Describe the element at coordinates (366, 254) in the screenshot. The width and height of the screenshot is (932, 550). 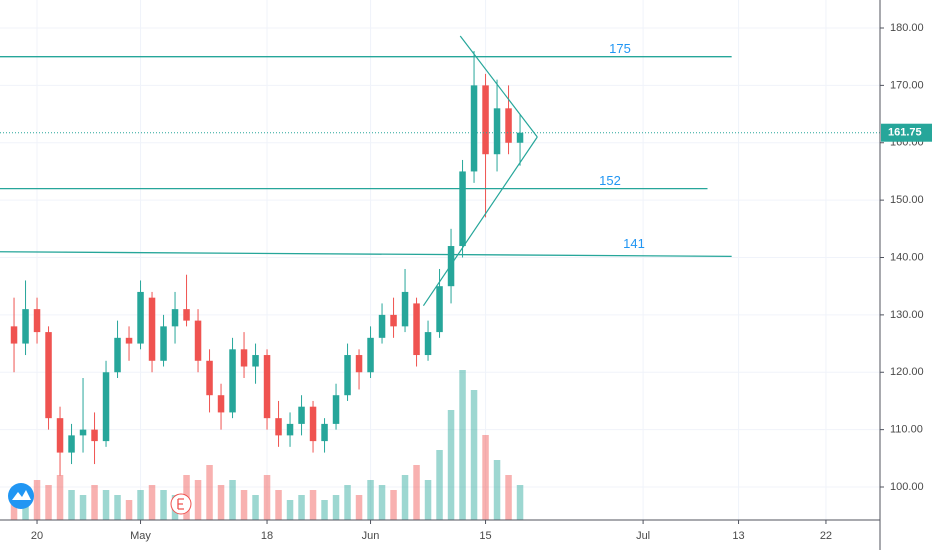
I see `level-line` at that location.